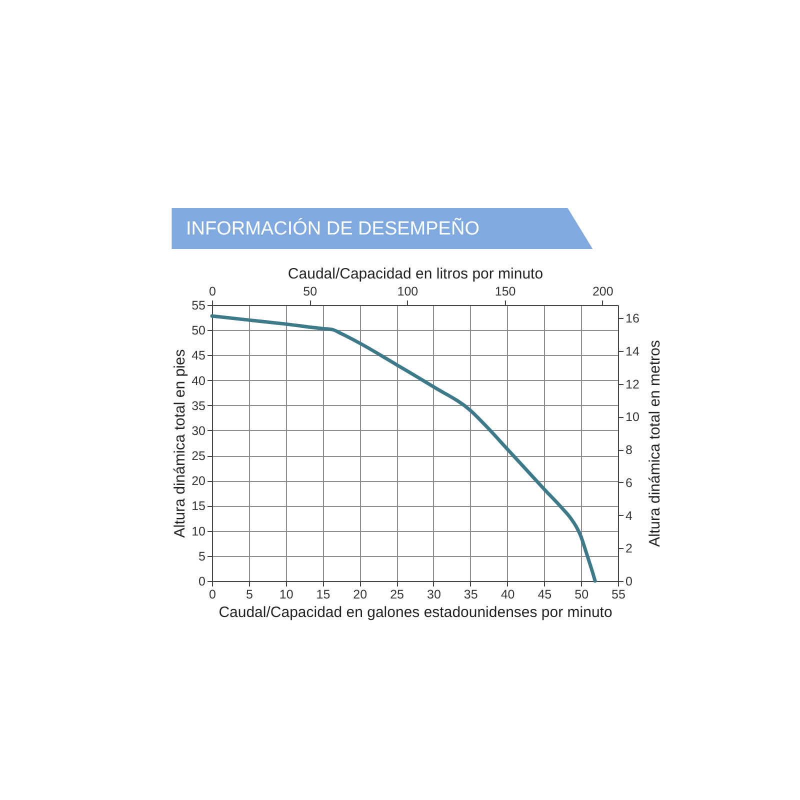 The height and width of the screenshot is (800, 800). I want to click on x2-tick-label: 200, so click(603, 291).